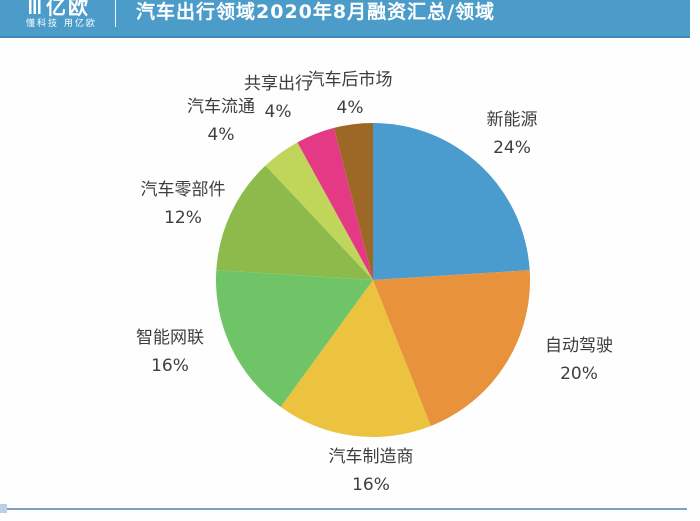 This screenshot has width=700, height=521. Describe the element at coordinates (294, 339) in the screenshot. I see `pie-slice-intelligent-connectivity` at that location.